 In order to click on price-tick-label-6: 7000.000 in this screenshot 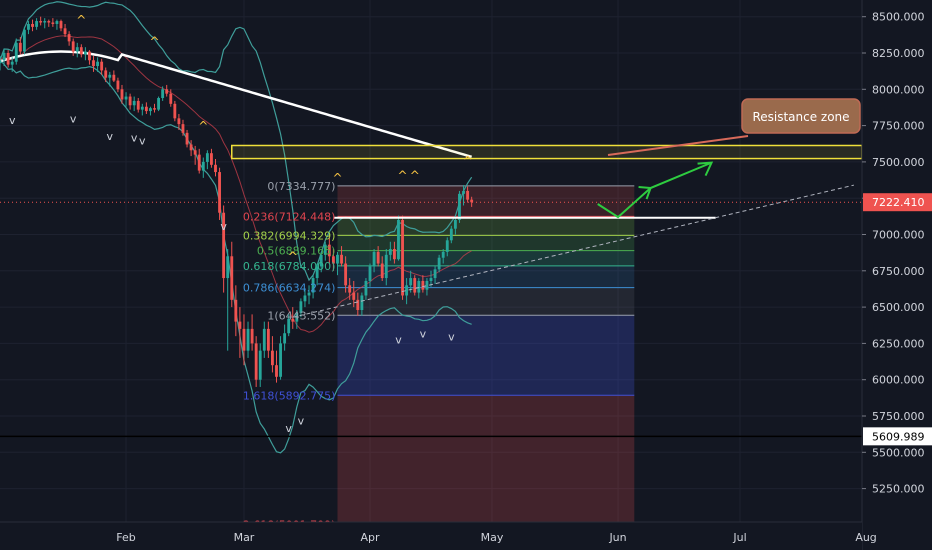, I will do `click(898, 235)`.